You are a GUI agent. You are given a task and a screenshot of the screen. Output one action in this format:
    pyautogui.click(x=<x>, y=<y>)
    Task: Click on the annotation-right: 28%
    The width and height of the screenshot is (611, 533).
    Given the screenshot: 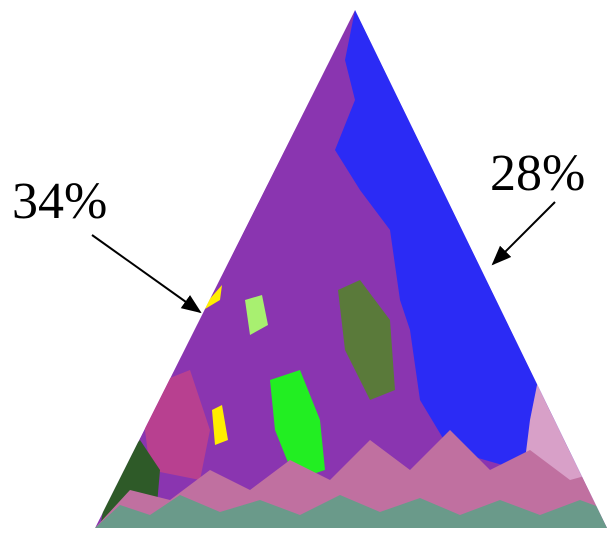 What is the action you would take?
    pyautogui.click(x=537, y=173)
    